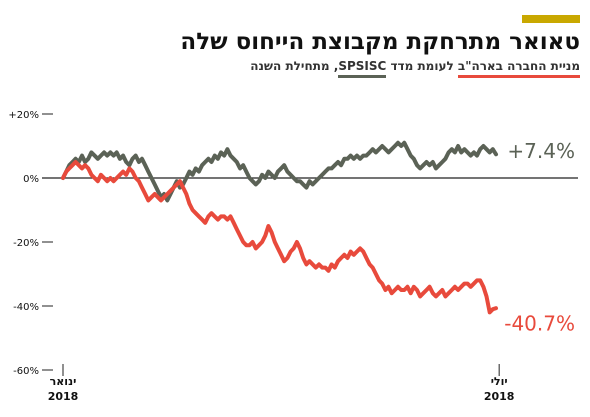 The height and width of the screenshot is (417, 590). Describe the element at coordinates (26, 243) in the screenshot. I see `y-tick-label: -20%` at that location.